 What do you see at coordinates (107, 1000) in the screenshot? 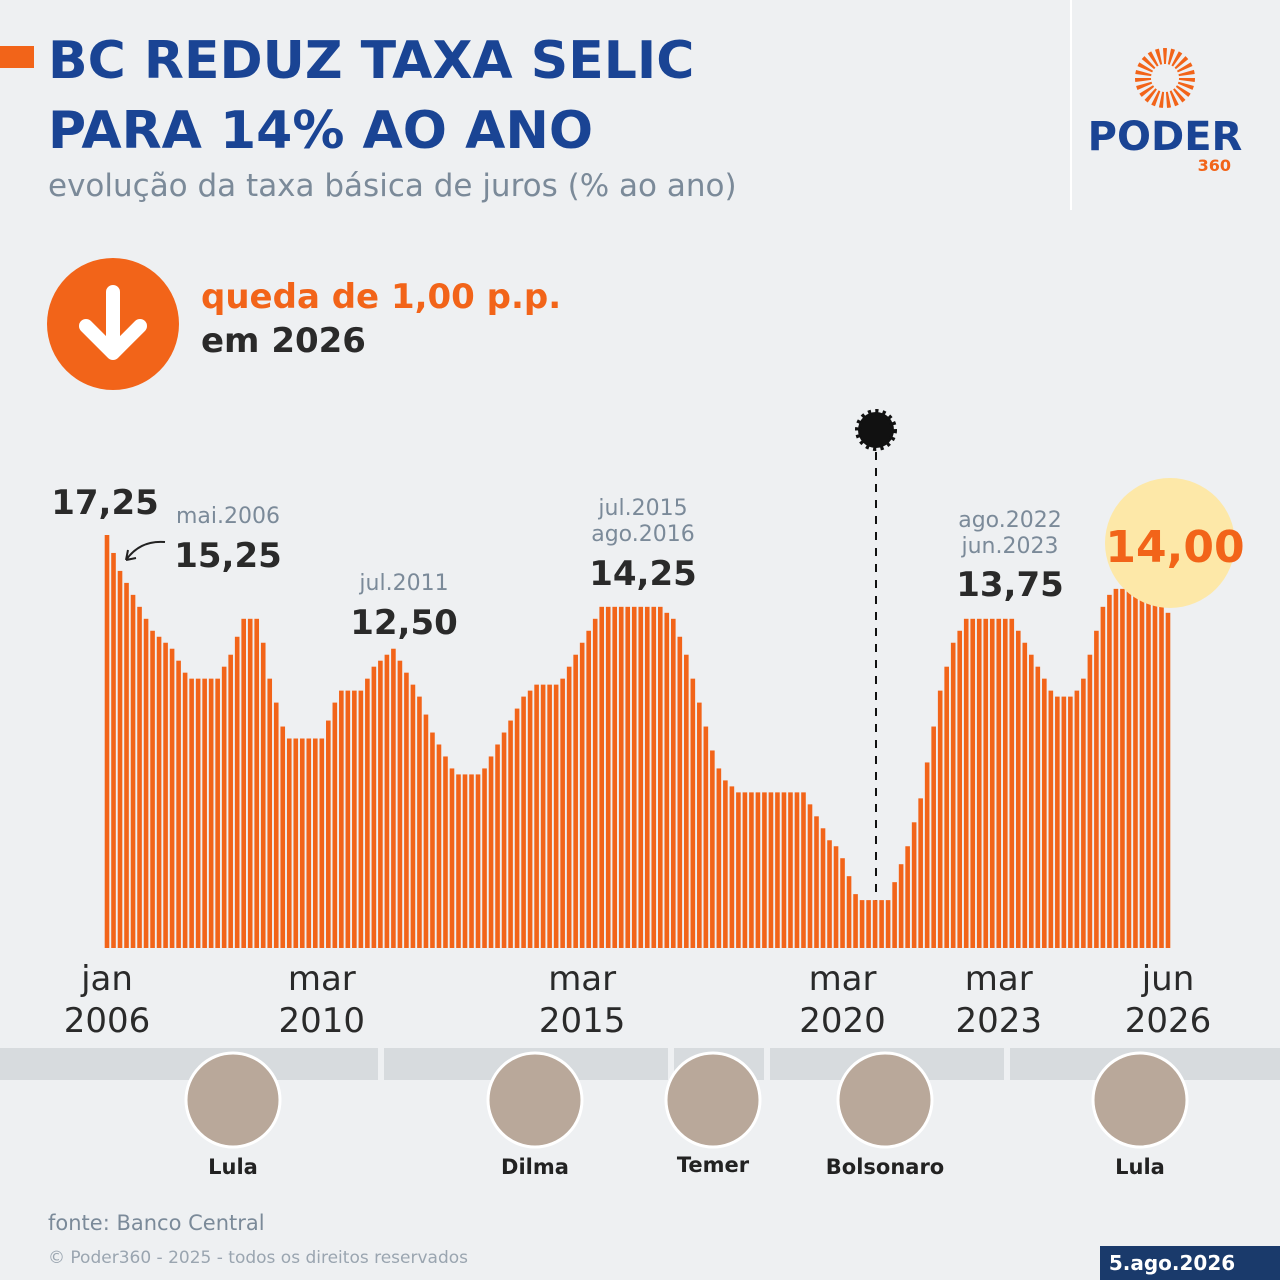
I see `x-tick-label: jan 2006` at bounding box center [107, 1000].